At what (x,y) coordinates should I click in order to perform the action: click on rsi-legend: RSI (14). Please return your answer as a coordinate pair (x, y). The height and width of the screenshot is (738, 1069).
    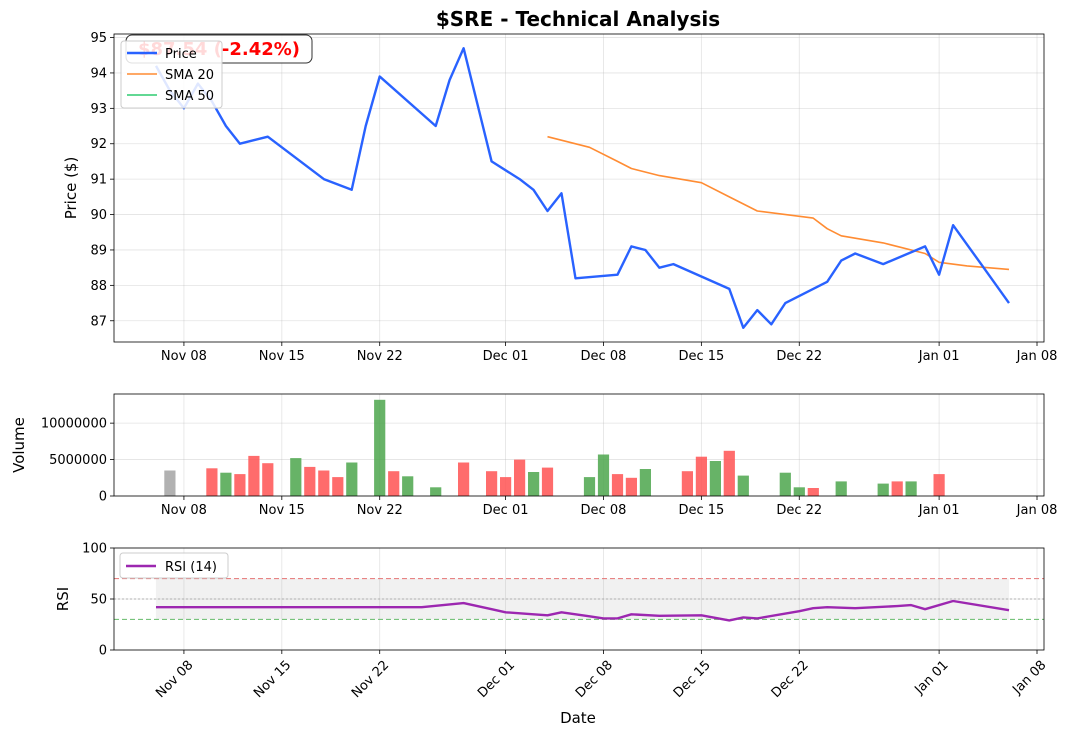
    Looking at the image, I should click on (174, 565).